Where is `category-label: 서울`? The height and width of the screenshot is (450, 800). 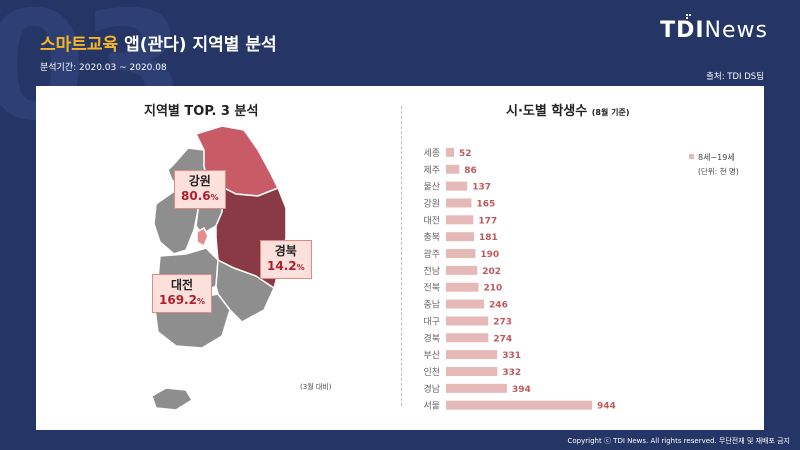 category-label: 서울 is located at coordinates (431, 406).